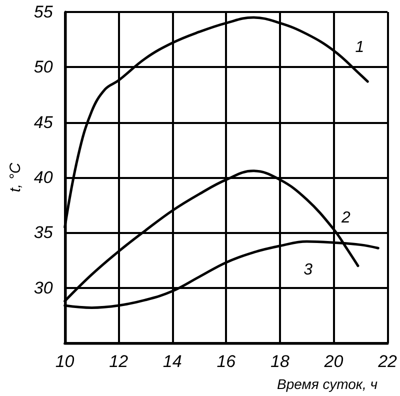 Image resolution: width=400 pixels, height=396 pixels. Describe the element at coordinates (119, 361) in the screenshot. I see `x-tick-label: 12` at that location.